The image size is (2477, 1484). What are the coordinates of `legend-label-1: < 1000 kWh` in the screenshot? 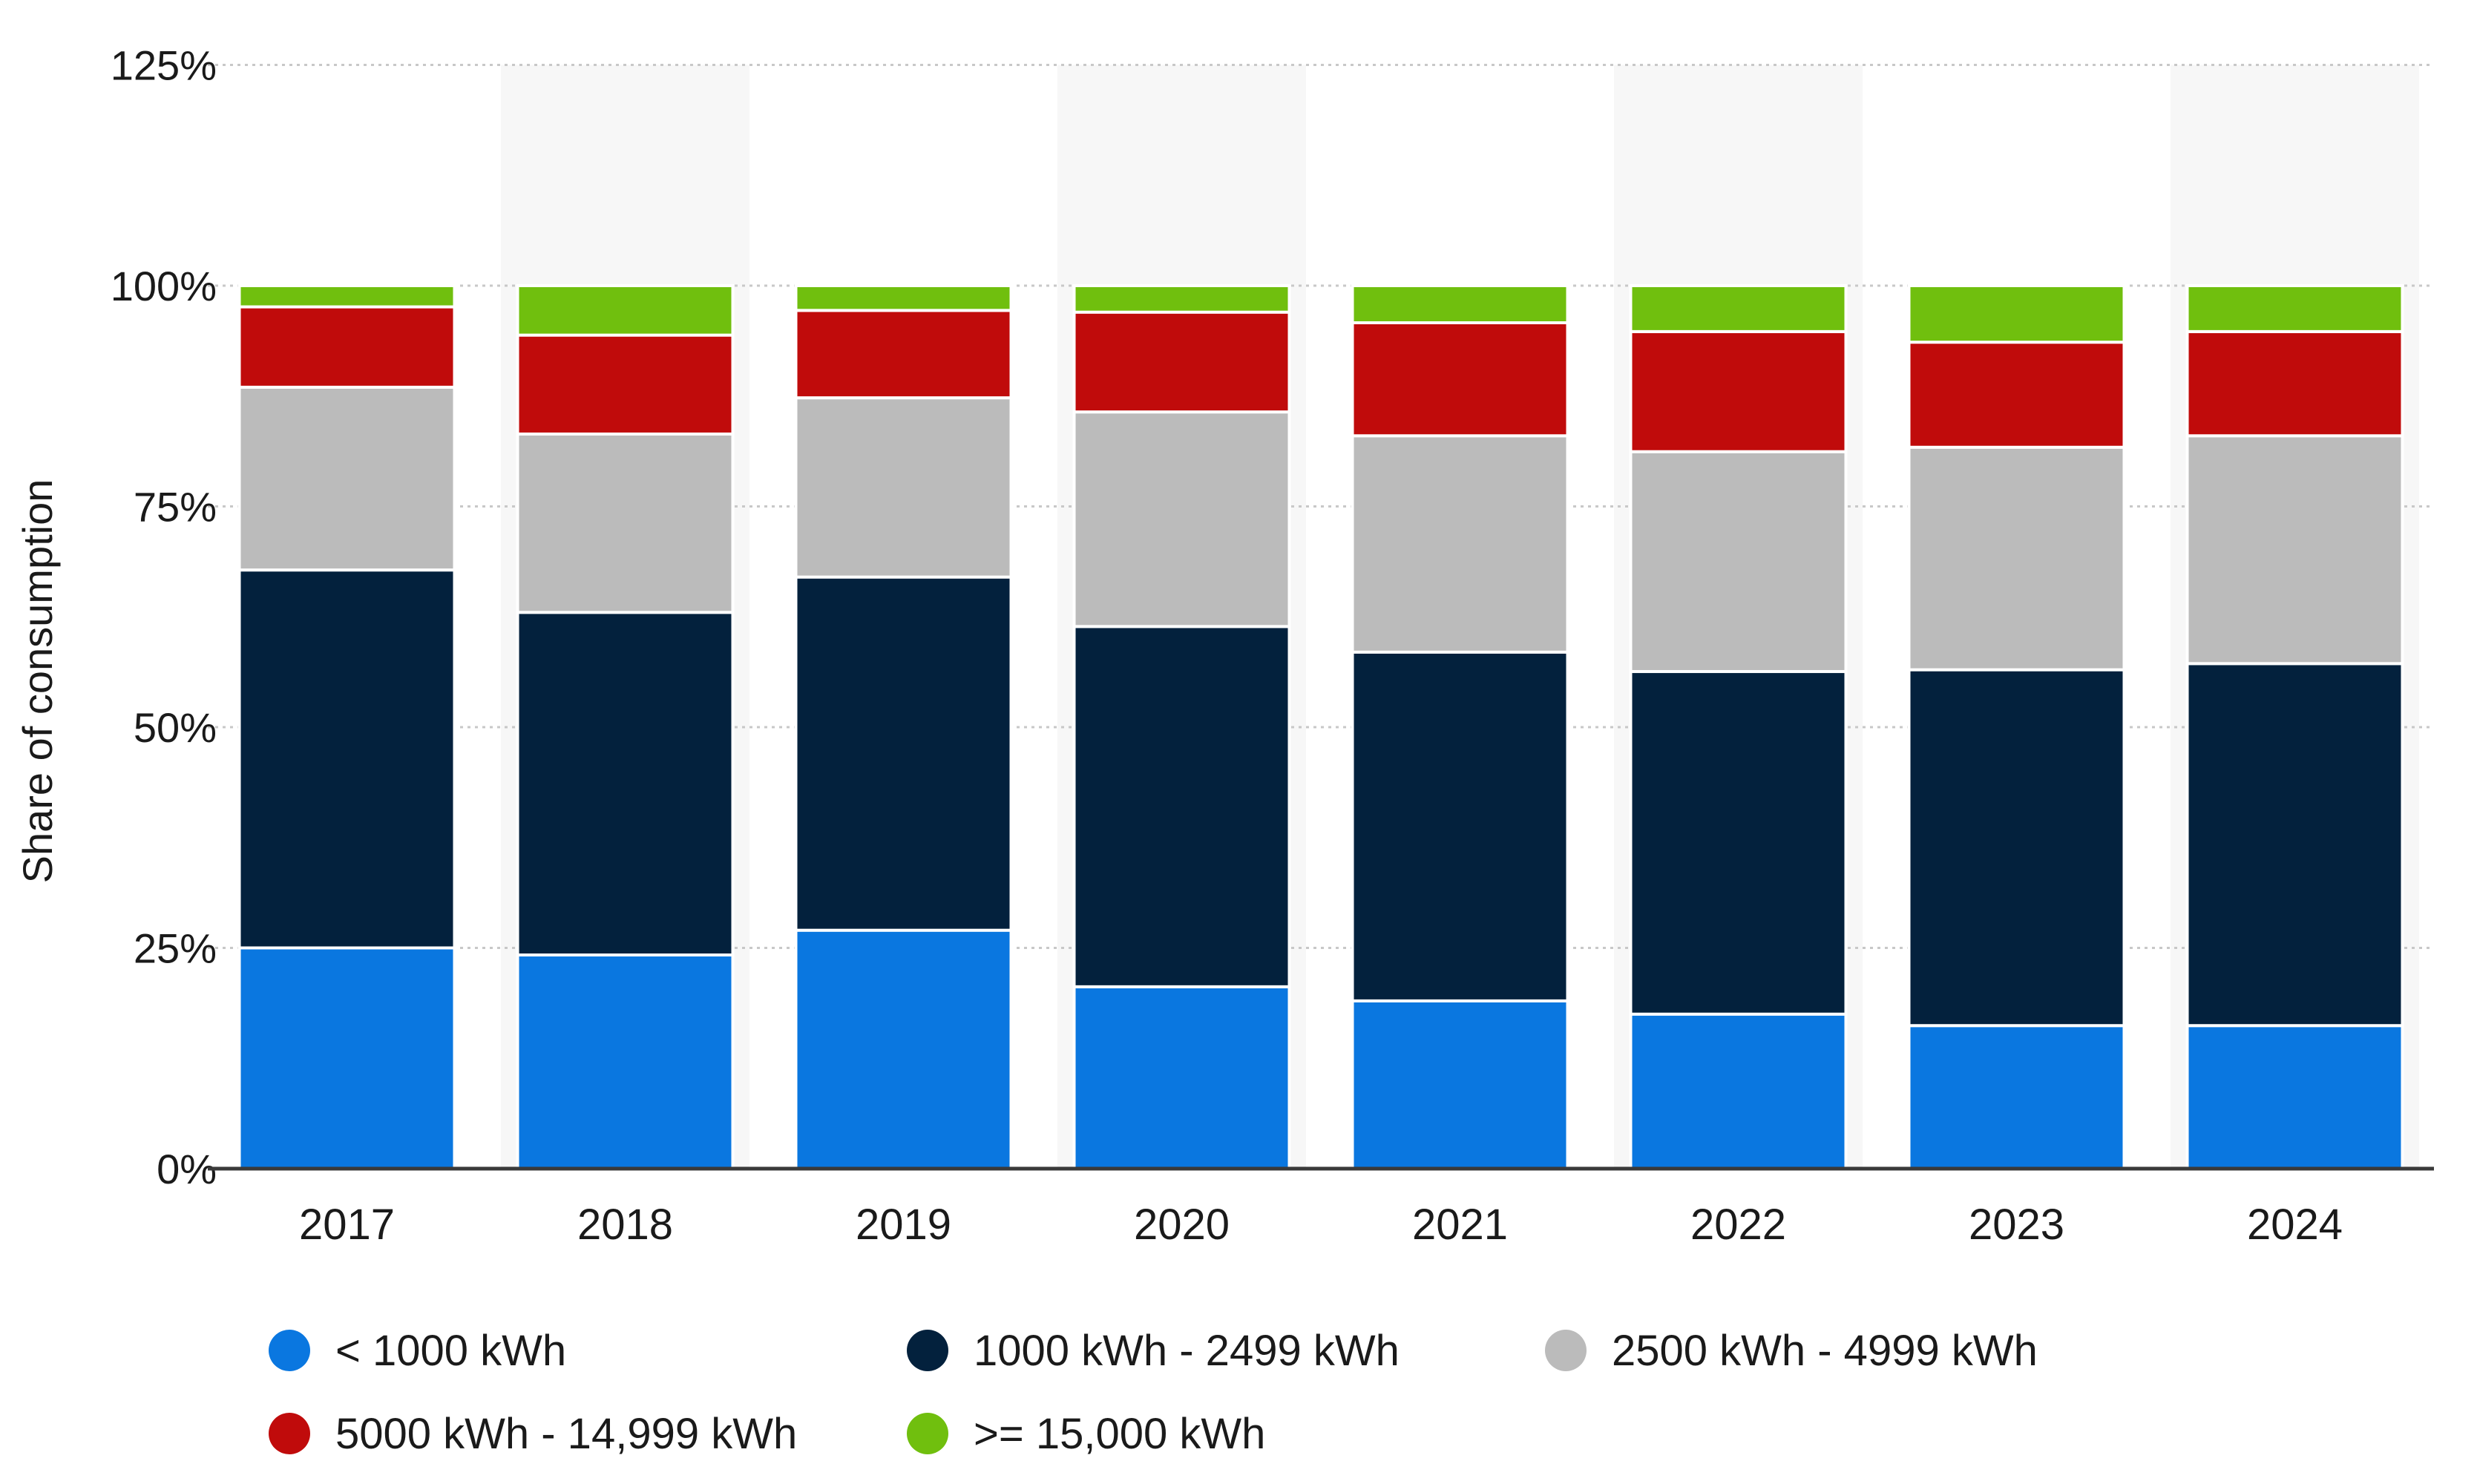 It's located at (450, 1351).